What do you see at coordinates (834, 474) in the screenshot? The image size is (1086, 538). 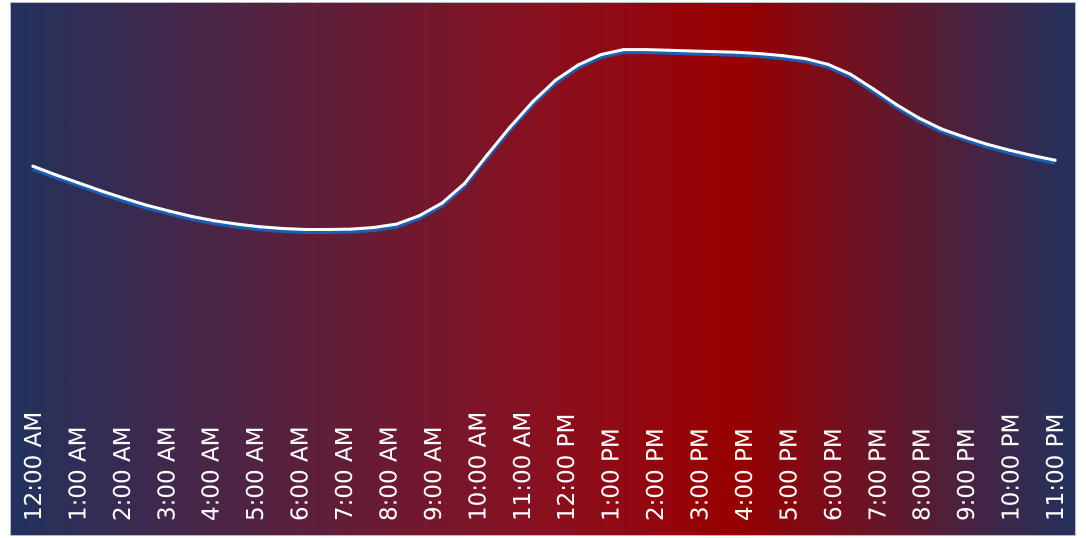 I see `x-tick-label: 6:00 PM` at bounding box center [834, 474].